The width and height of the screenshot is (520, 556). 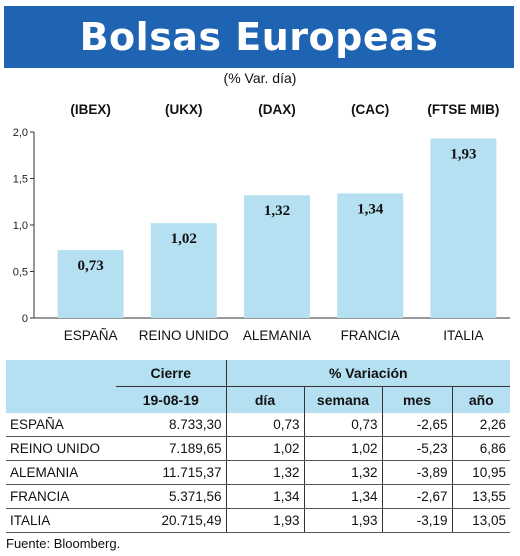 What do you see at coordinates (171, 496) in the screenshot?
I see `cell-cierre: 5.371,56` at bounding box center [171, 496].